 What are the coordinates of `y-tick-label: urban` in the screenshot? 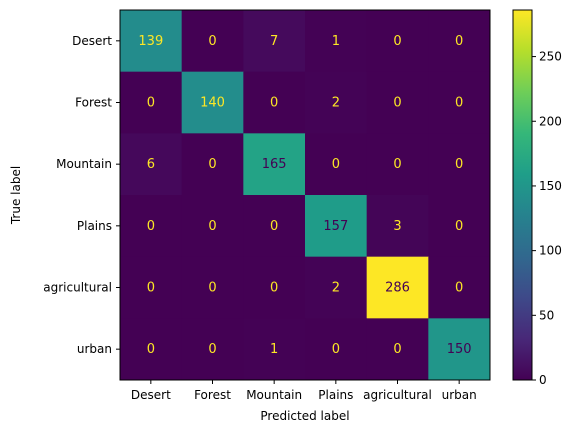 It's located at (94, 349).